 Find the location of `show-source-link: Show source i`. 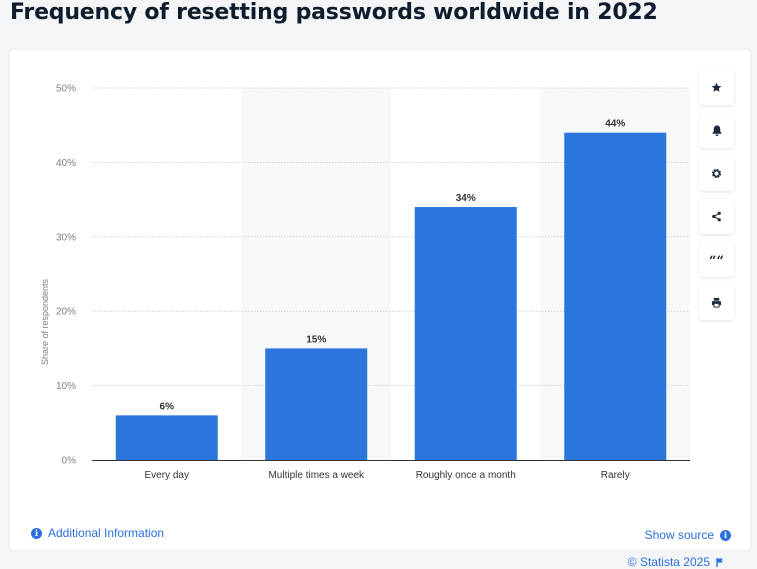

show-source-link: Show source i is located at coordinates (688, 535).